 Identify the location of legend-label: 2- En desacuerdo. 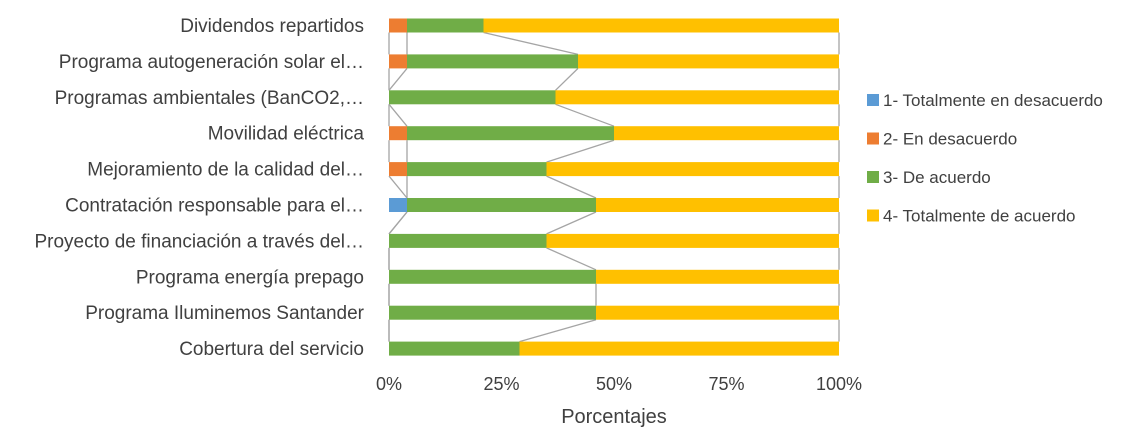
(950, 139).